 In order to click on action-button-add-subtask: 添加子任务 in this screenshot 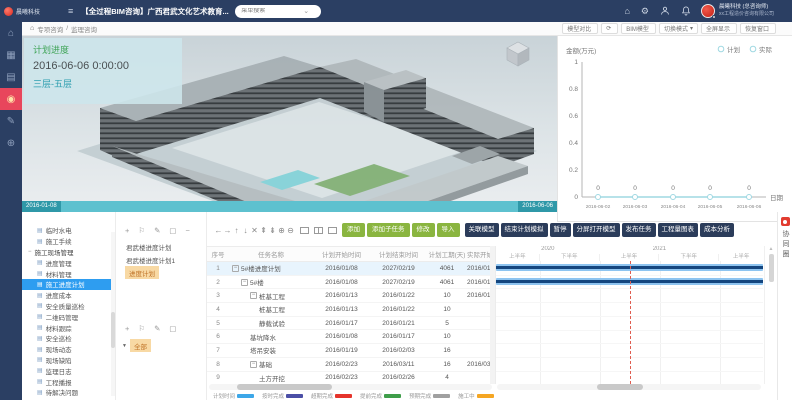, I will do `click(388, 230)`.